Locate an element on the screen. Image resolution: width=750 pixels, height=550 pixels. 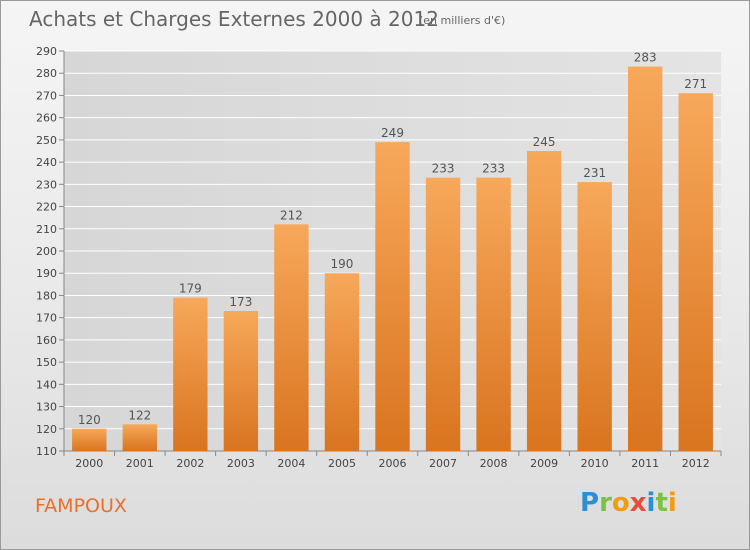
y-tick-label: 200 is located at coordinates (46, 251).